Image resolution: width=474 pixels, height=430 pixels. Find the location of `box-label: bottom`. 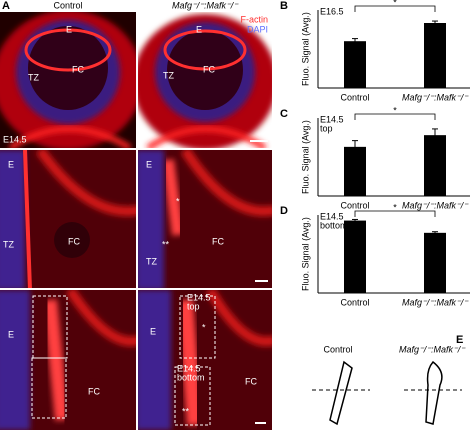

box-label: bottom is located at coordinates (191, 377).